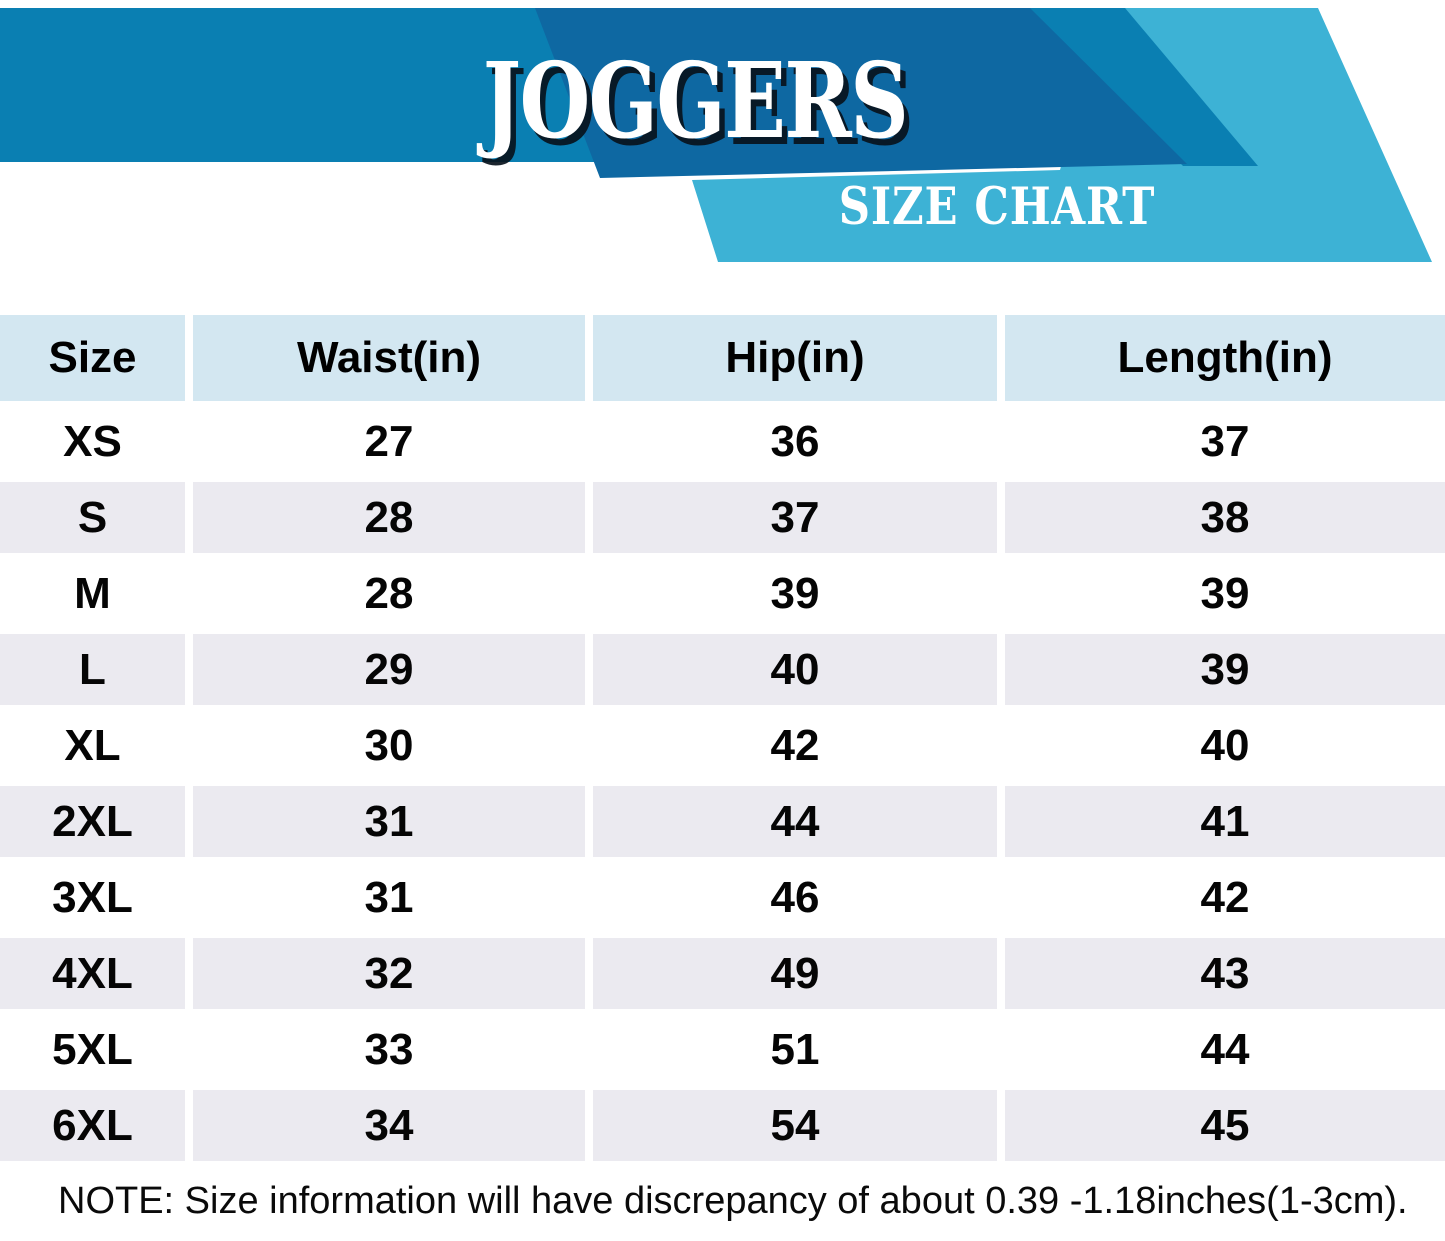 The image size is (1445, 1241). Describe the element at coordinates (389, 669) in the screenshot. I see `waist-cell: 29` at that location.